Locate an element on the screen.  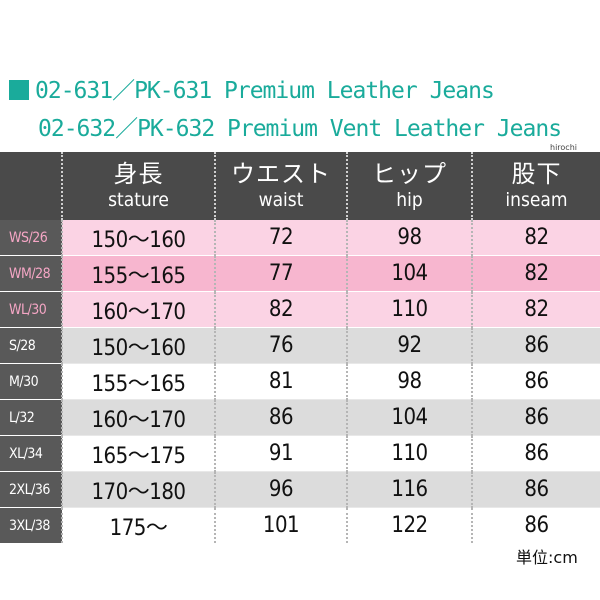
waist-cell: 91 is located at coordinates (280, 453).